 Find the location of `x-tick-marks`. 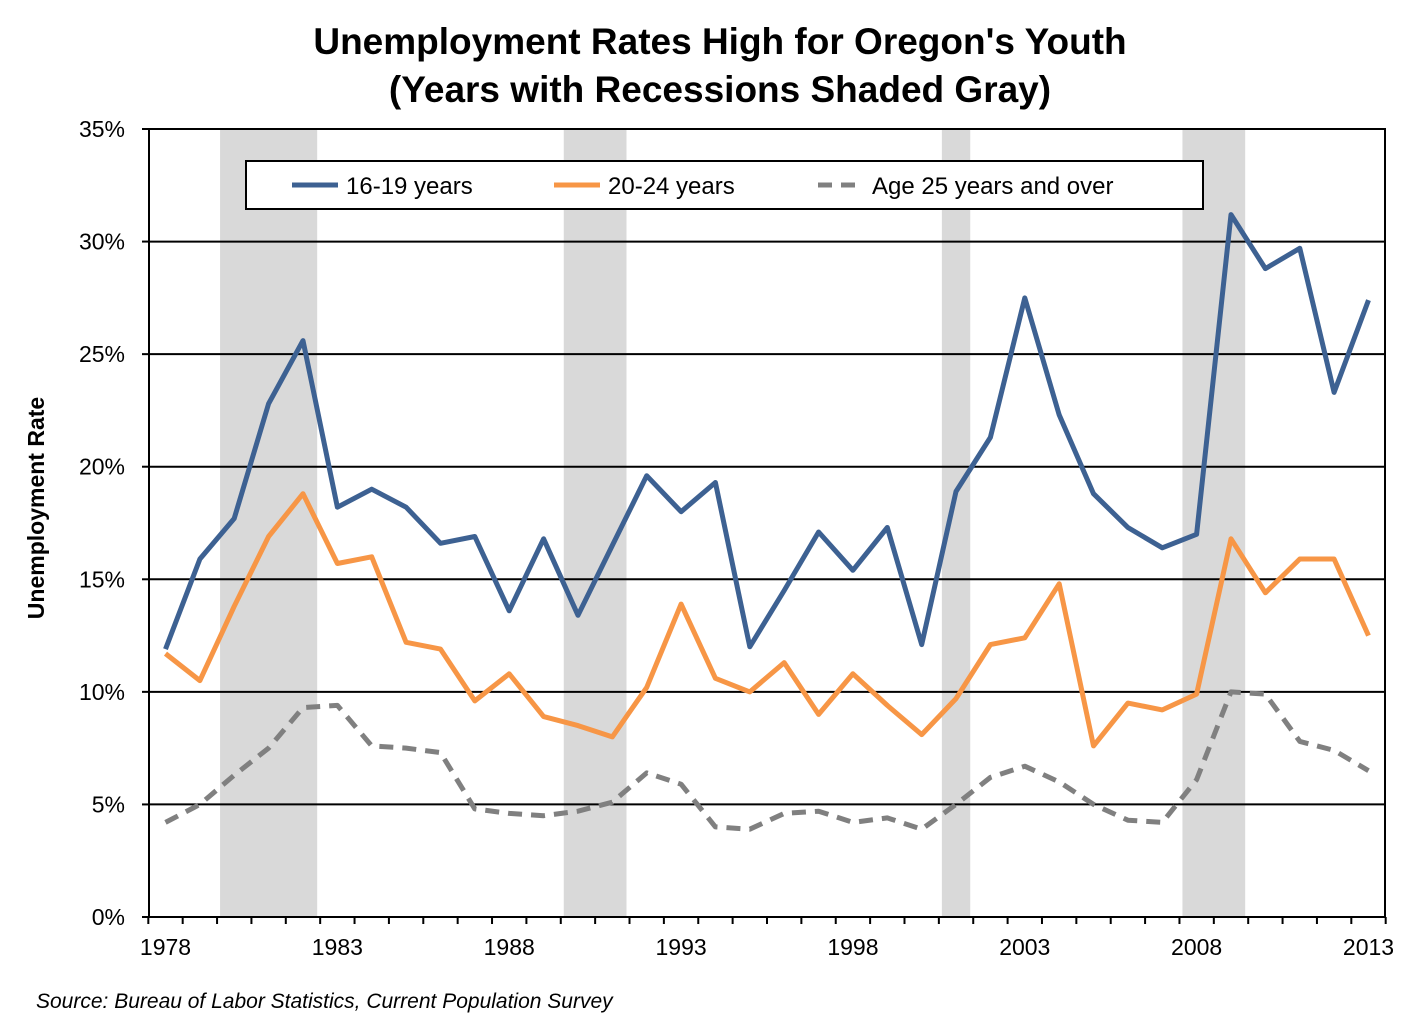

x-tick-marks is located at coordinates (767, 920).